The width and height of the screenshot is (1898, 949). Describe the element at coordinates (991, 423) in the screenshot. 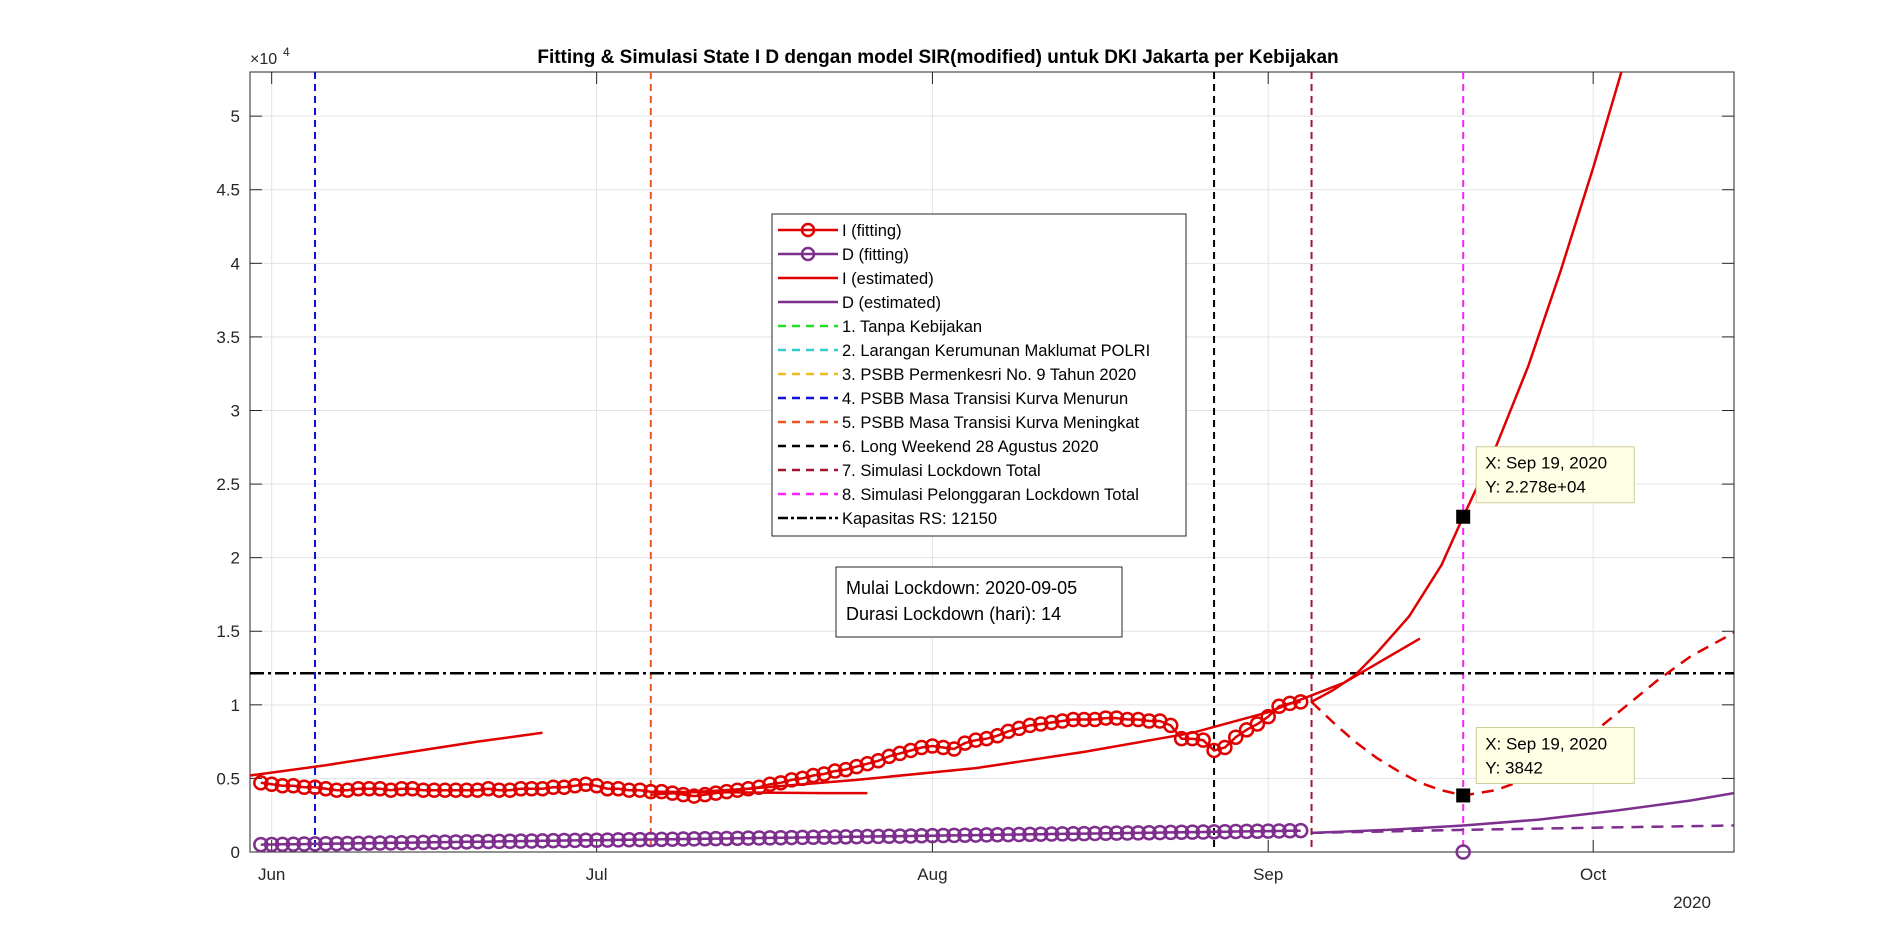

I see `legend-label: 5. PSBB Masa Transisi Kurva Meningkat` at that location.